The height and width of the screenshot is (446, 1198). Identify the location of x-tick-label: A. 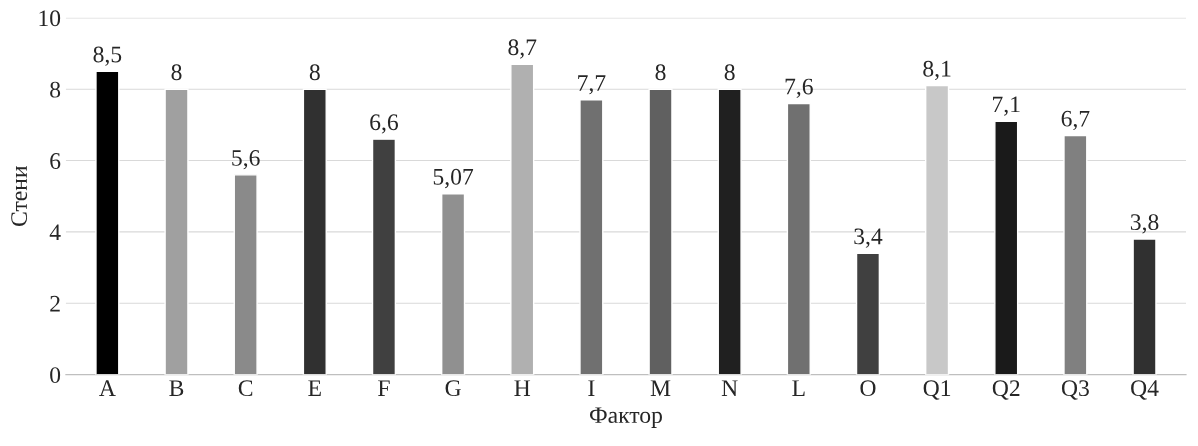
(107, 388).